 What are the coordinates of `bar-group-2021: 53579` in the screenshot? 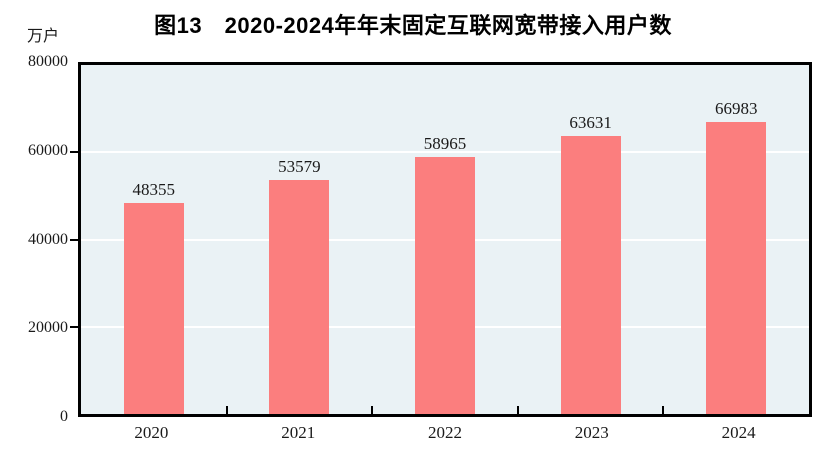 It's located at (300, 239).